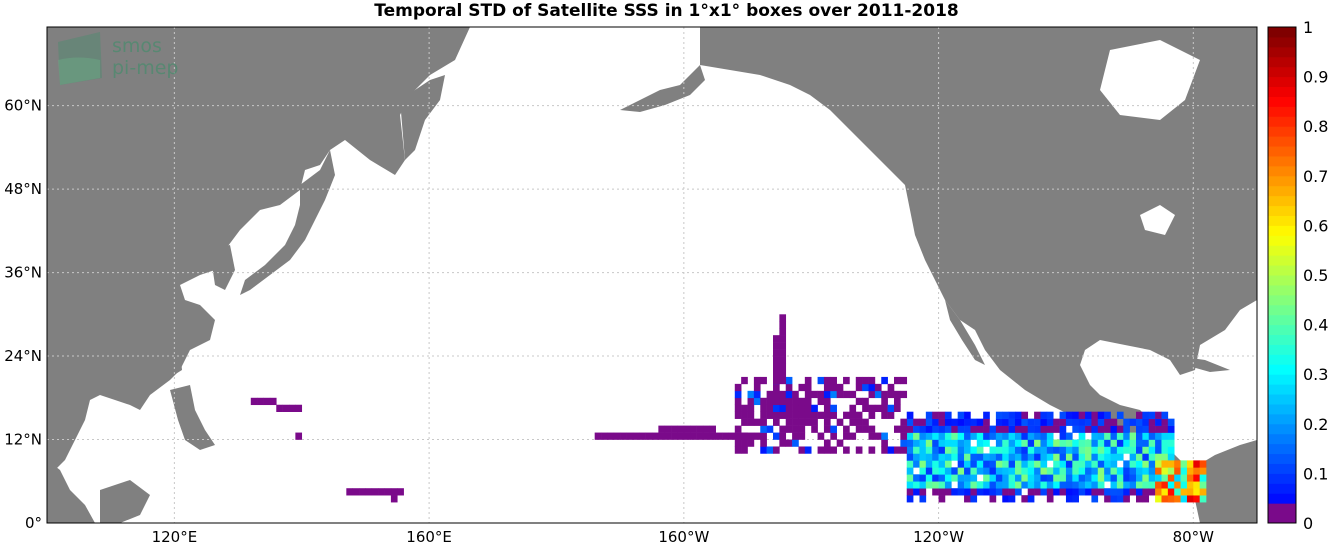 Image resolution: width=1333 pixels, height=544 pixels. Describe the element at coordinates (1315, 126) in the screenshot. I see `colorbar-tick-label: 0.8` at that location.